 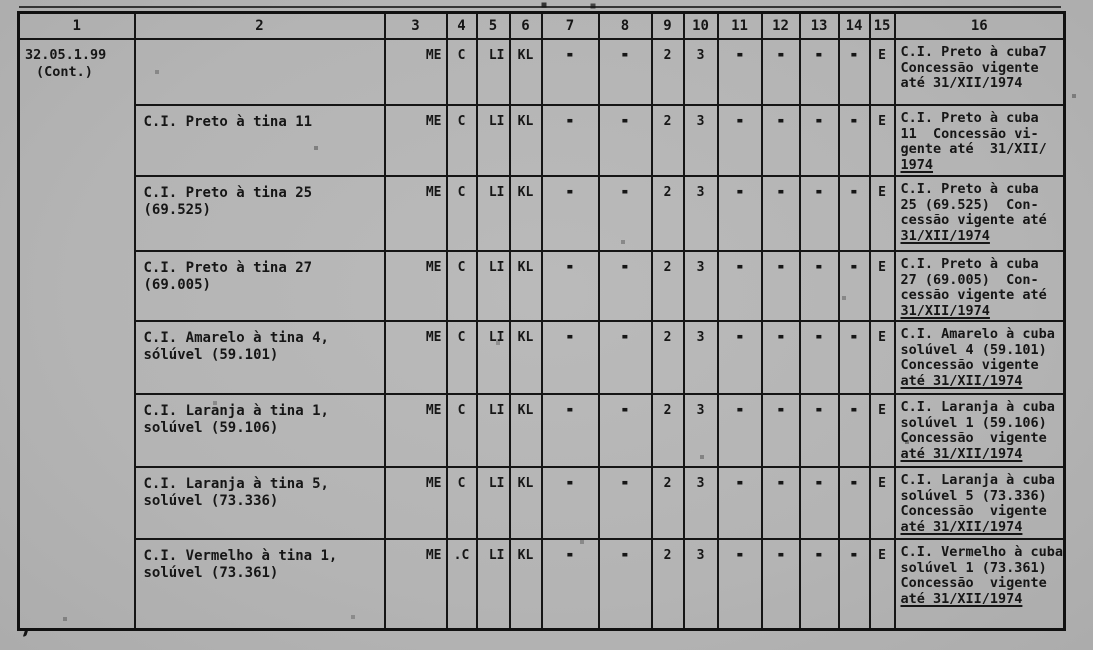 I want to click on value-cell: .C, so click(x=461, y=584).